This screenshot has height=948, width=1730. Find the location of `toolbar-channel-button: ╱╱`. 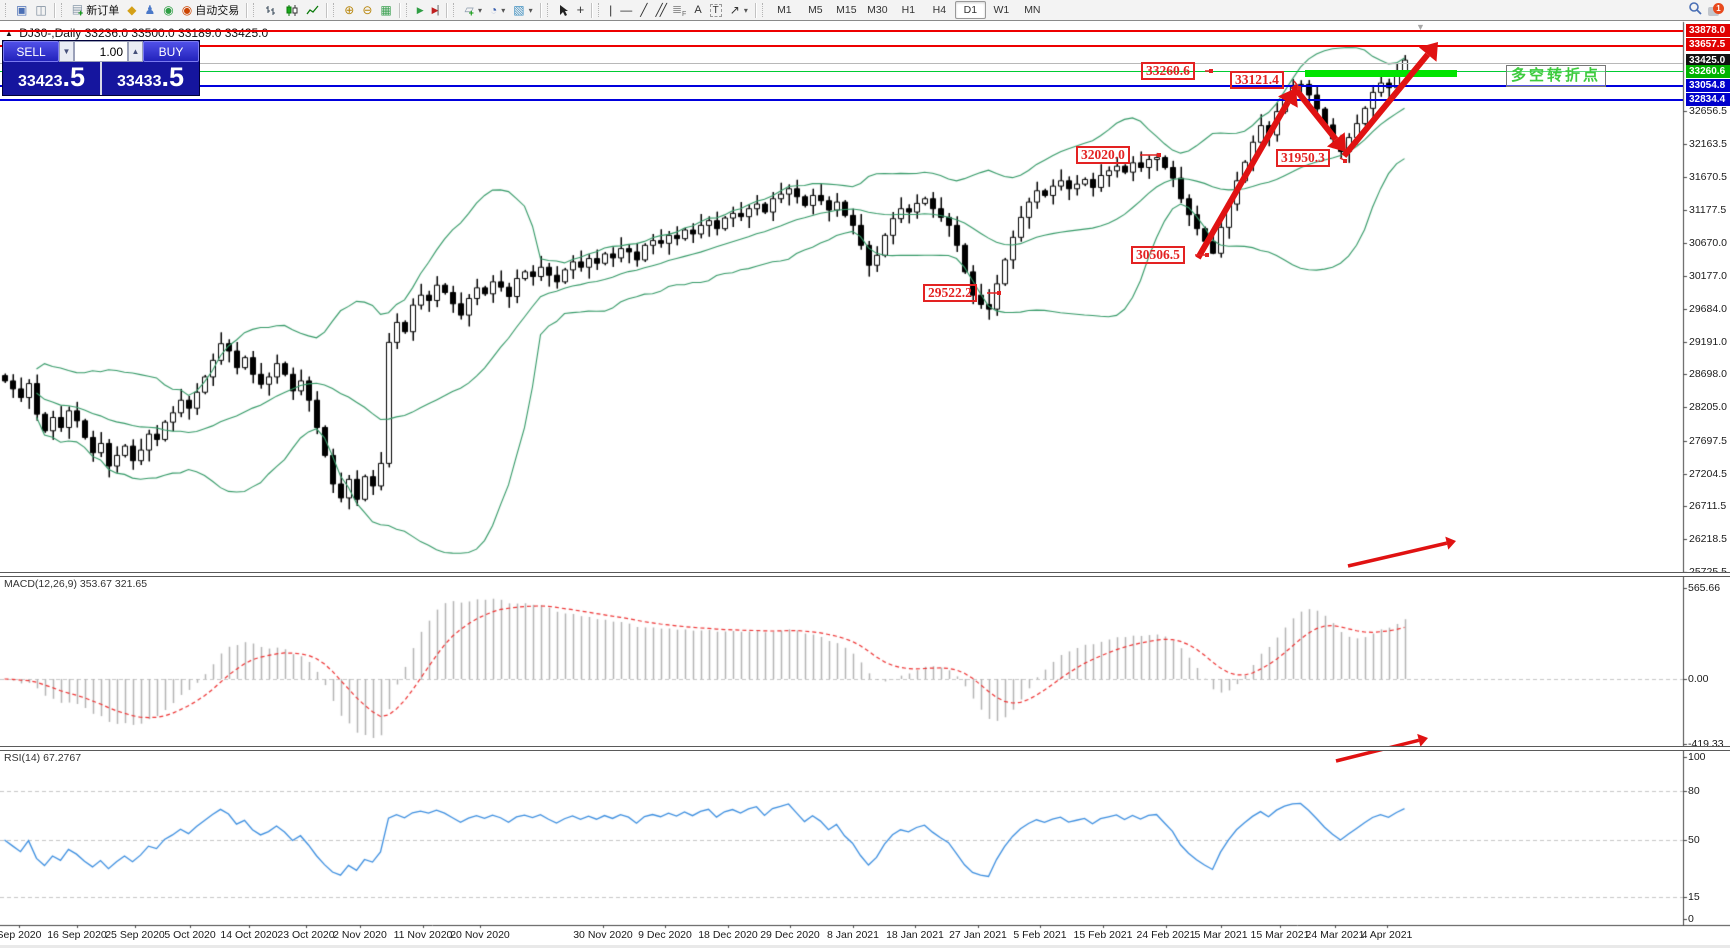

toolbar-channel-button: ╱╱ is located at coordinates (660, 10).